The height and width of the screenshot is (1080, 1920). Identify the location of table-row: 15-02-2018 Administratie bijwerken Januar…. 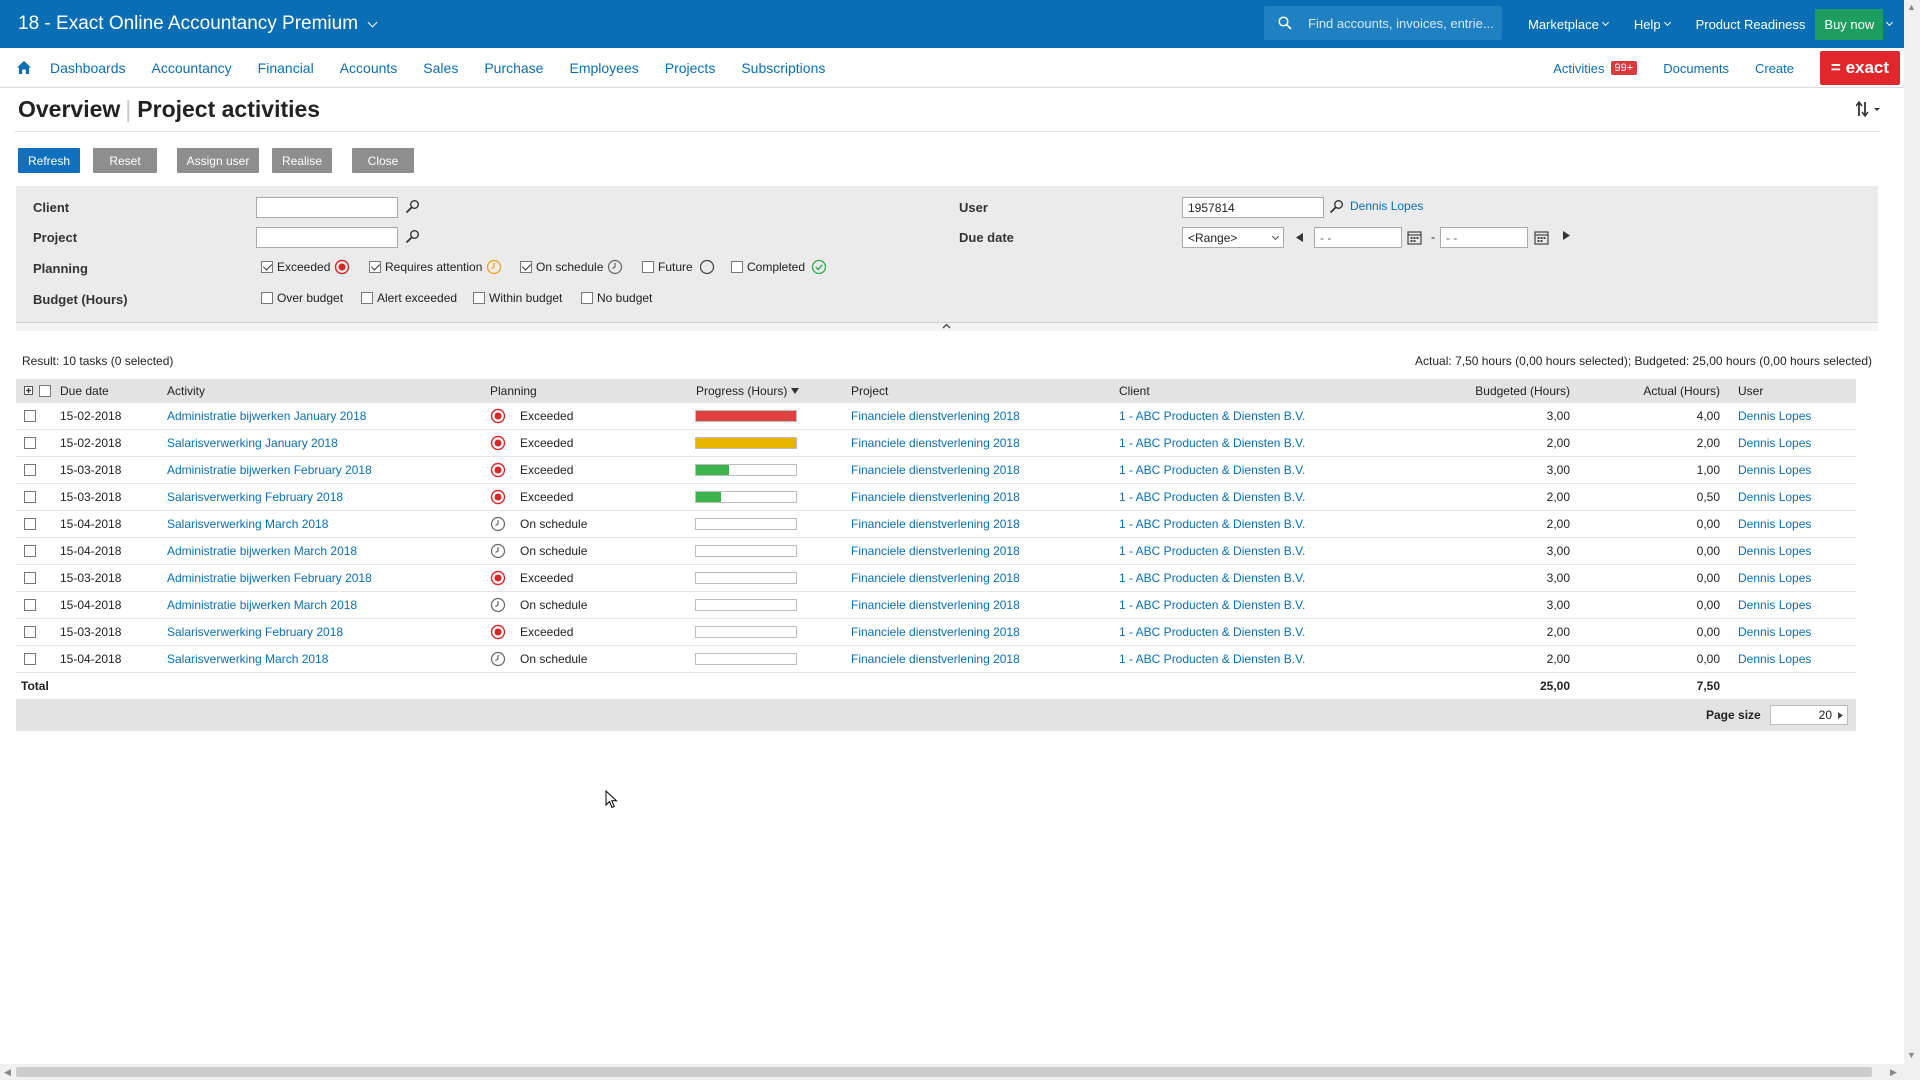
(936, 416).